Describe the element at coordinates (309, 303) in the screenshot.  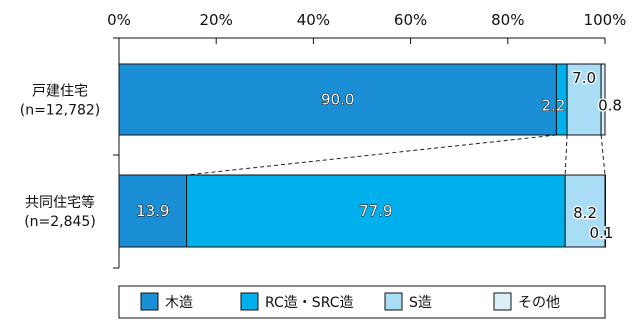
I see `legend-label: RC造・SRC造` at that location.